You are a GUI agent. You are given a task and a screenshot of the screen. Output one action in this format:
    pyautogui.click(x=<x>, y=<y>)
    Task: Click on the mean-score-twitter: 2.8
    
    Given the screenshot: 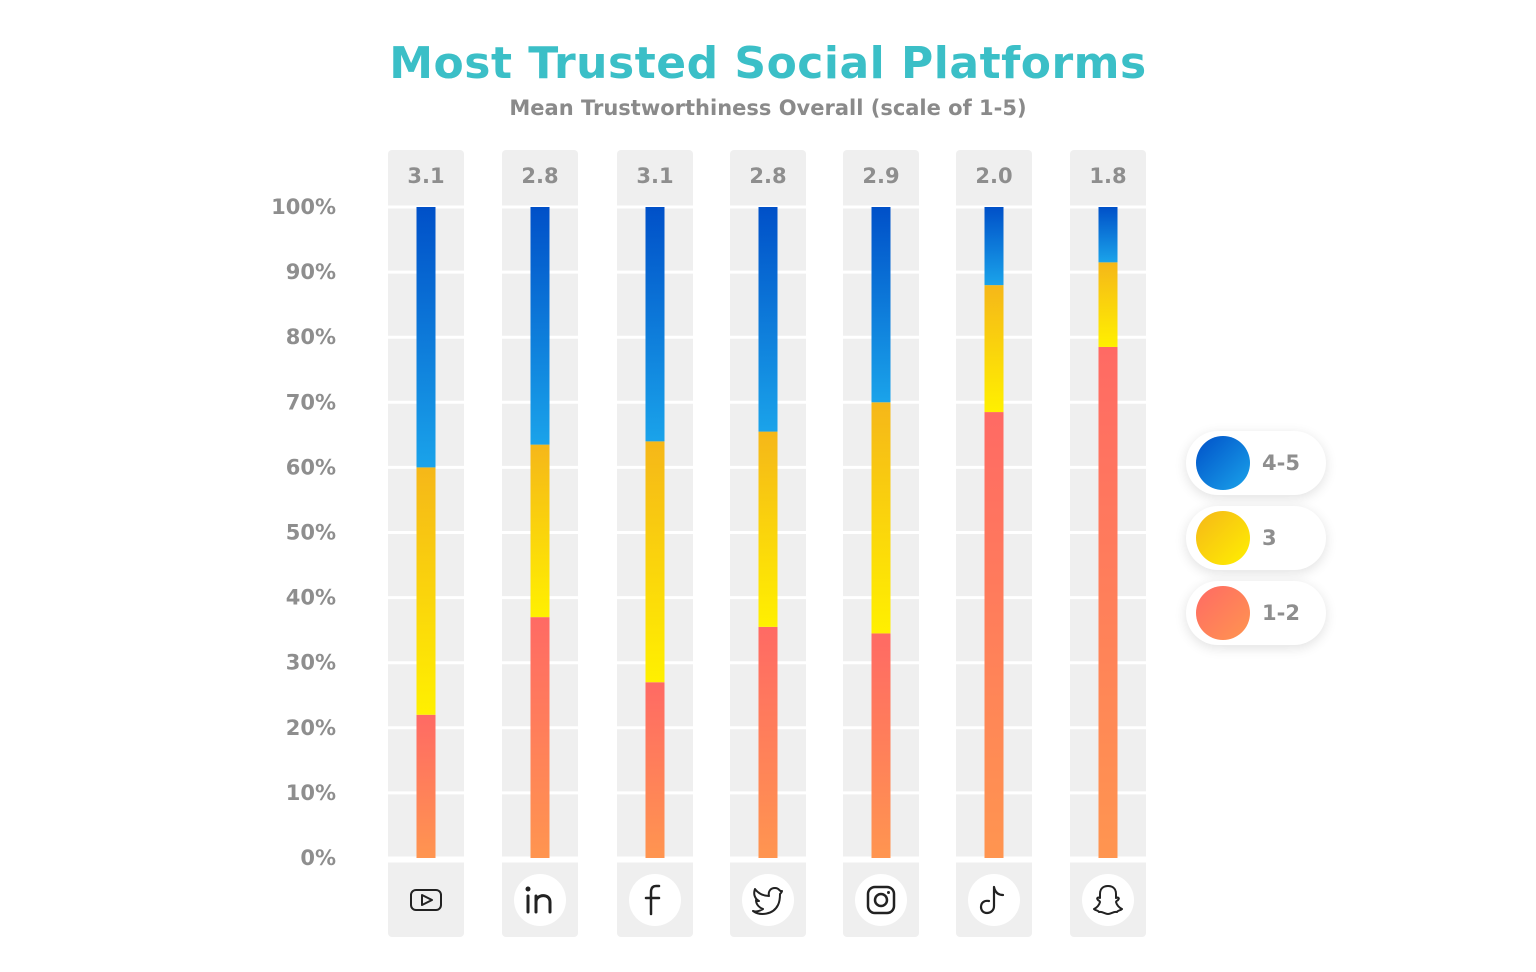 What is the action you would take?
    pyautogui.click(x=767, y=176)
    